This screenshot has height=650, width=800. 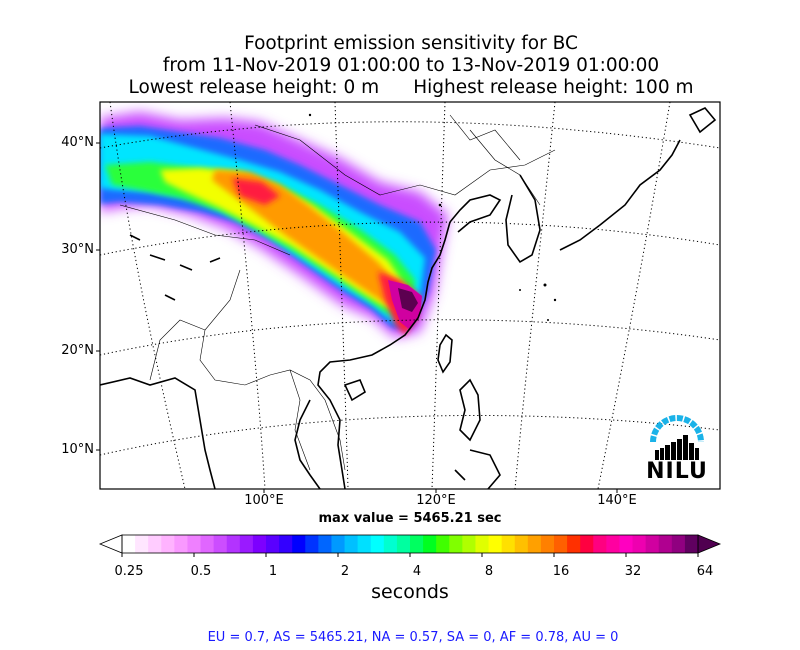 I want to click on colorbar, so click(x=410, y=545).